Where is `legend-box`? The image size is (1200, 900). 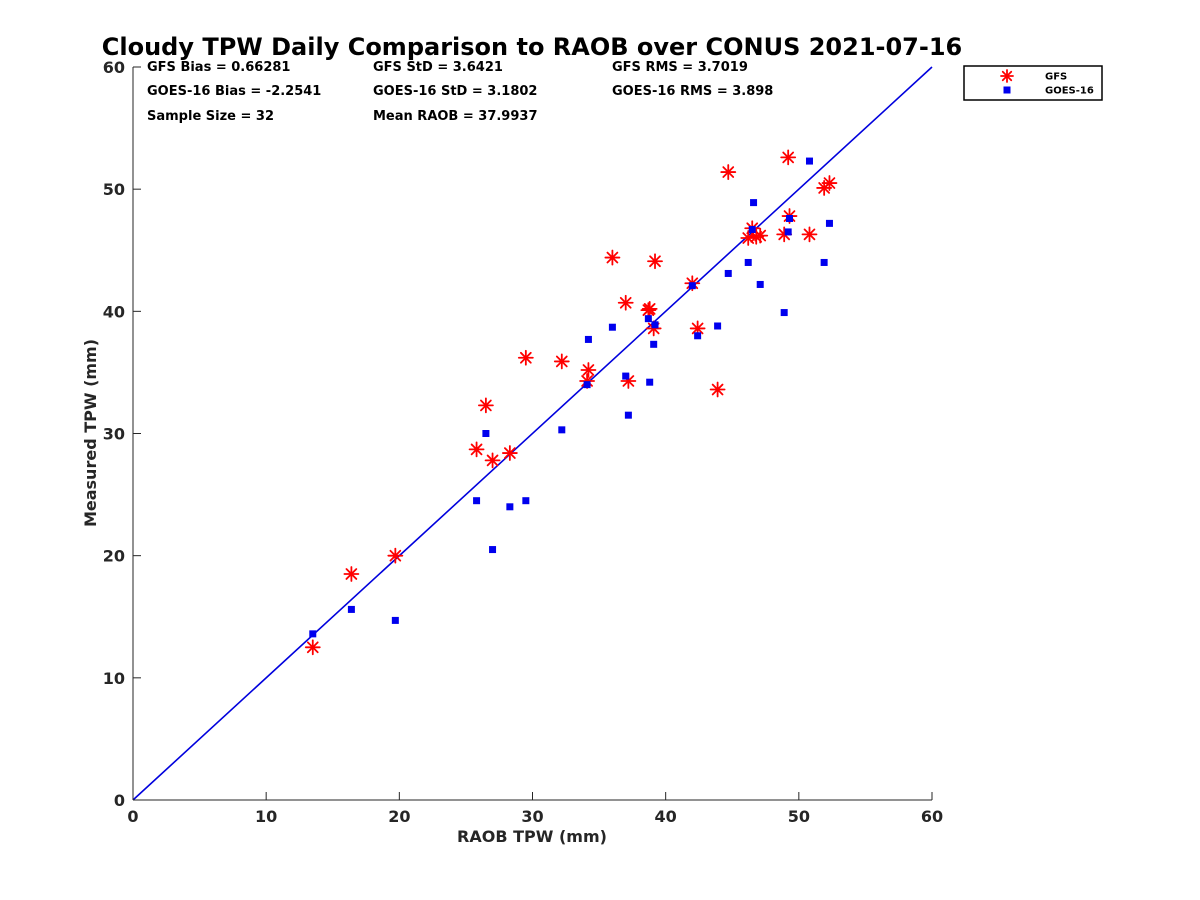
legend-box is located at coordinates (1033, 83).